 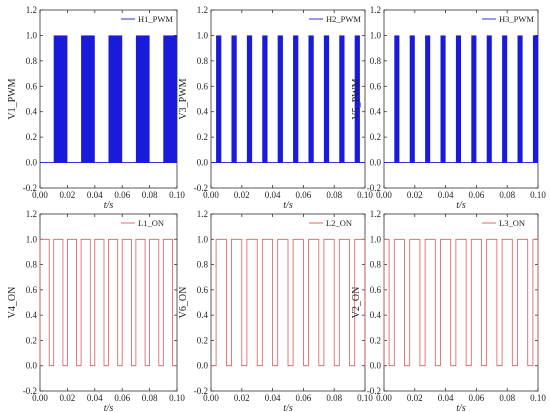 I want to click on legend-label: L1_ON, so click(x=151, y=223).